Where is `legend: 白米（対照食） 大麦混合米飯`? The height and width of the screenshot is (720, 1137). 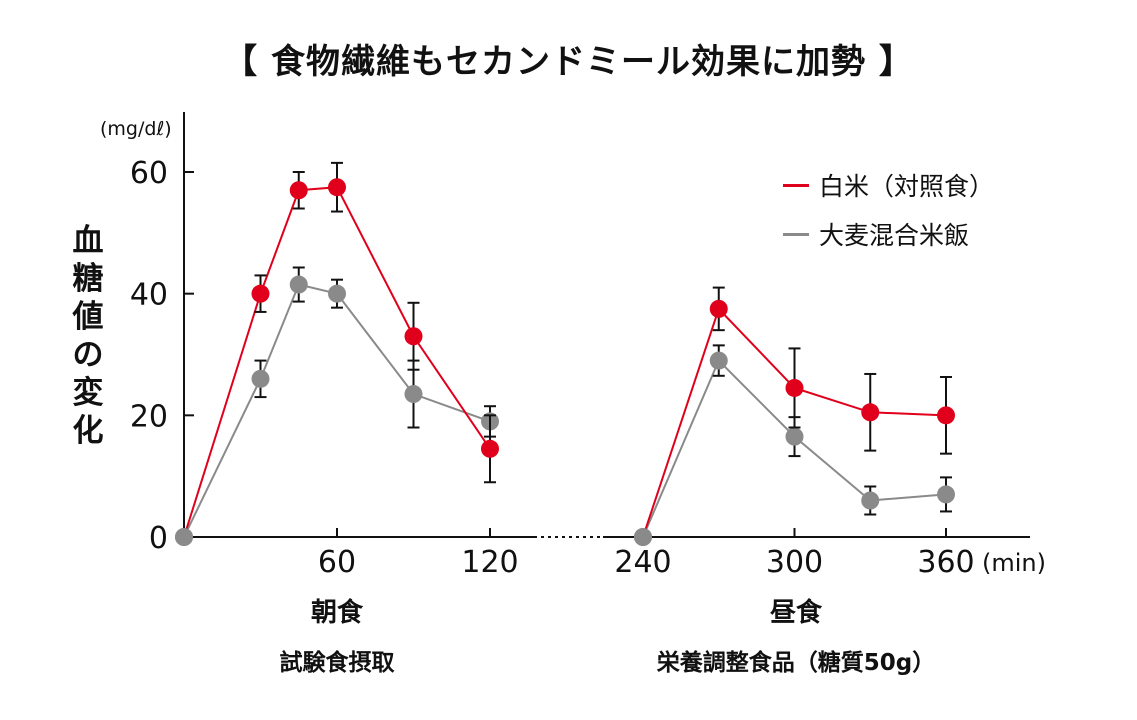 legend: 白米（対照食） 大麦混合米飯 is located at coordinates (888, 214).